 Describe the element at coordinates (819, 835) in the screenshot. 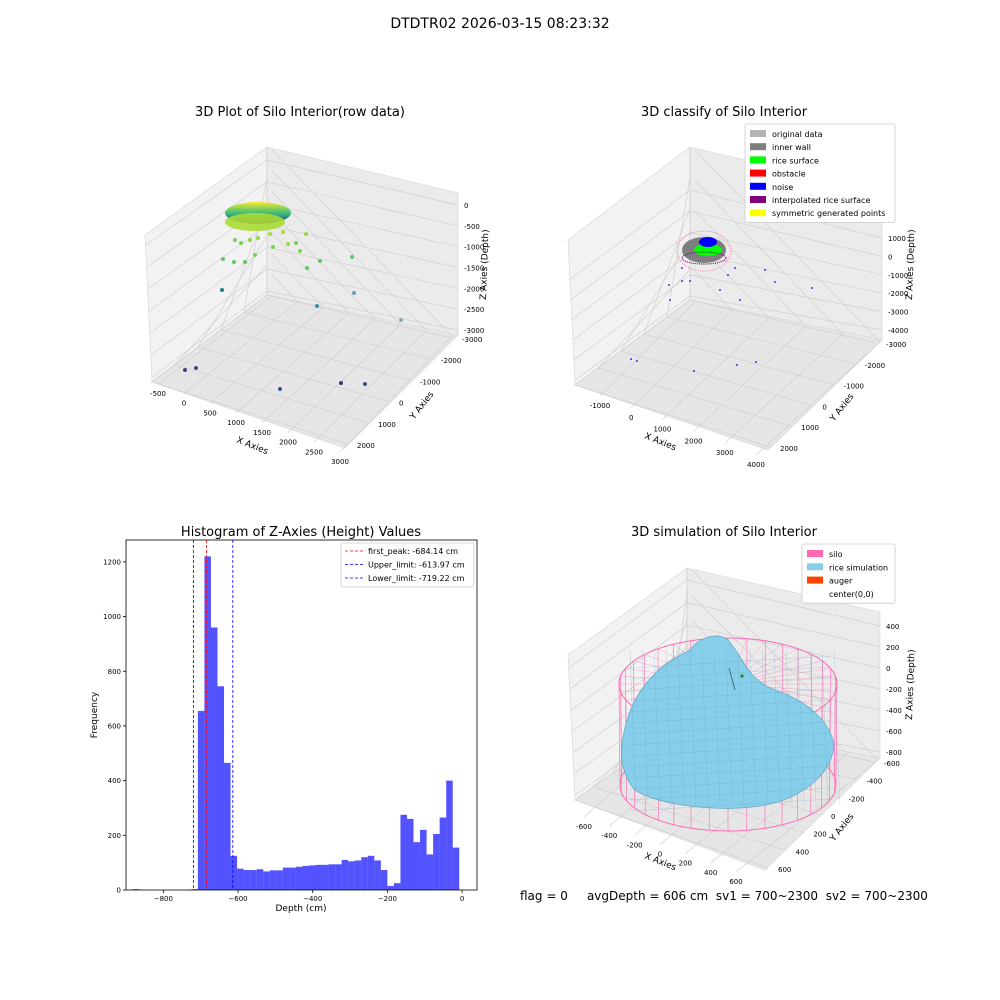

I see `y-tick-label: 200` at that location.